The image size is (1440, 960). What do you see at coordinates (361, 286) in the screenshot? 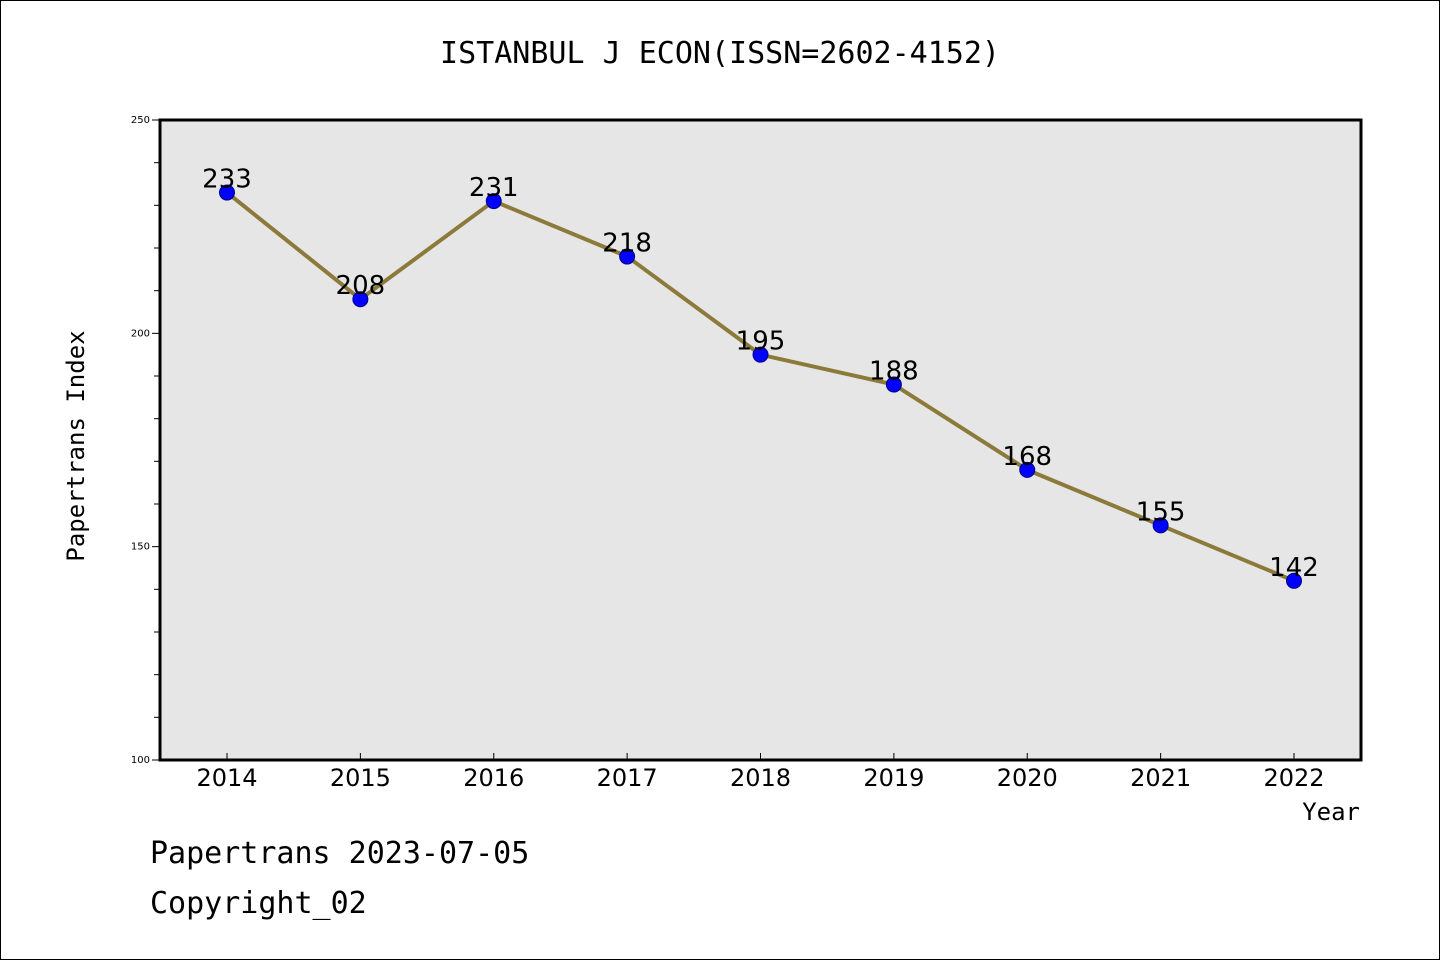
I see `data-label: 208` at bounding box center [361, 286].